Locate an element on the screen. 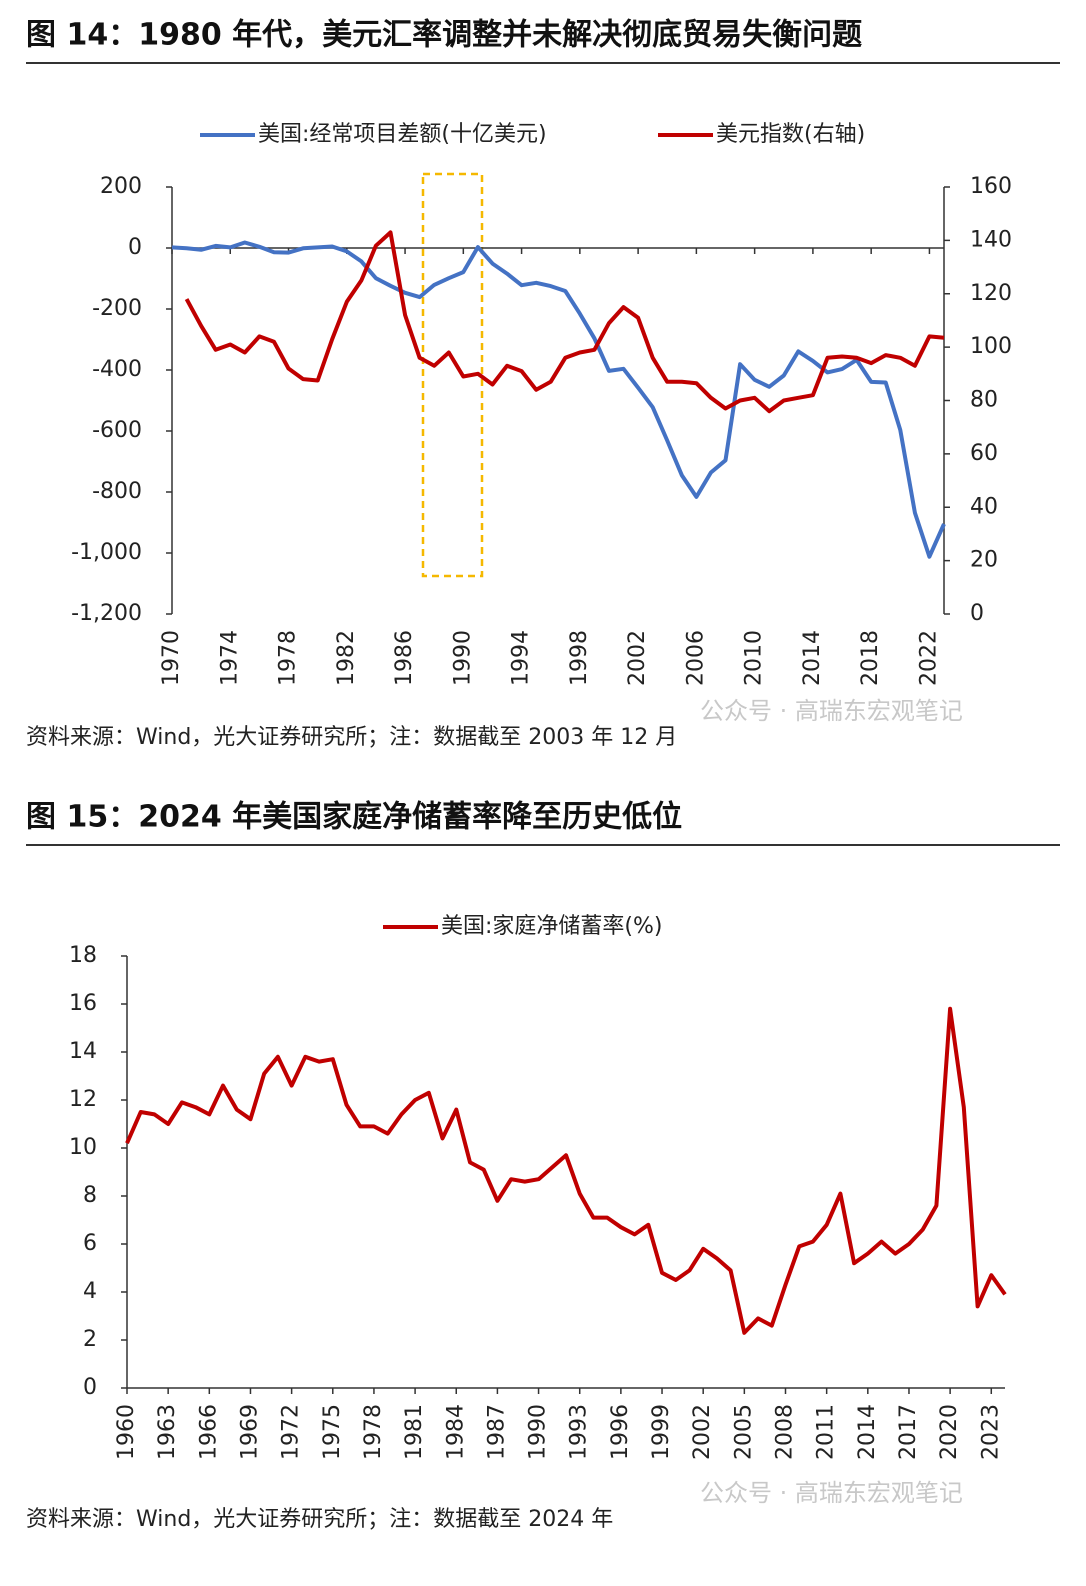 This screenshot has width=1086, height=1586. x-tick-label: 1970 is located at coordinates (171, 658).